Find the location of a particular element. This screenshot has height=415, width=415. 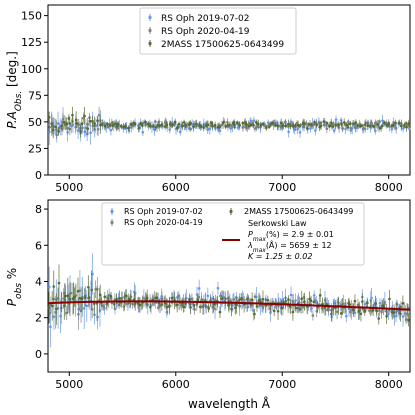

top-legend-box is located at coordinates (218, 31).